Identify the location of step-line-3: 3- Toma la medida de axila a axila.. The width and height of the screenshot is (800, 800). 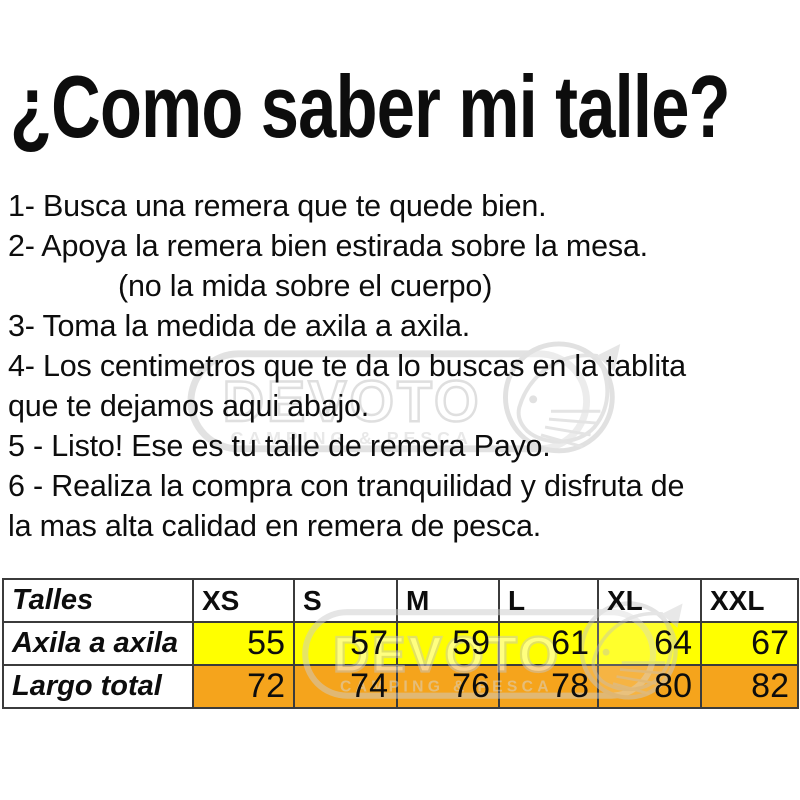
(239, 326).